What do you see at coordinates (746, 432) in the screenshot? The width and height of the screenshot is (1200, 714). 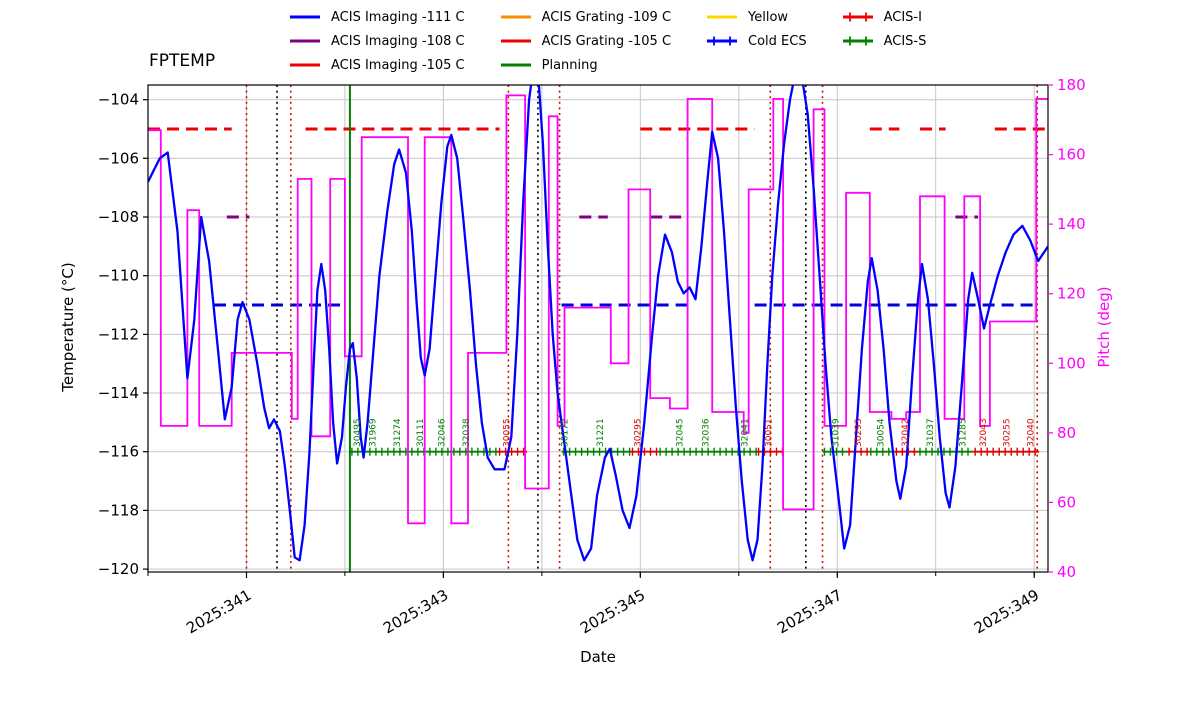 I see `obsid-label: 32041` at bounding box center [746, 432].